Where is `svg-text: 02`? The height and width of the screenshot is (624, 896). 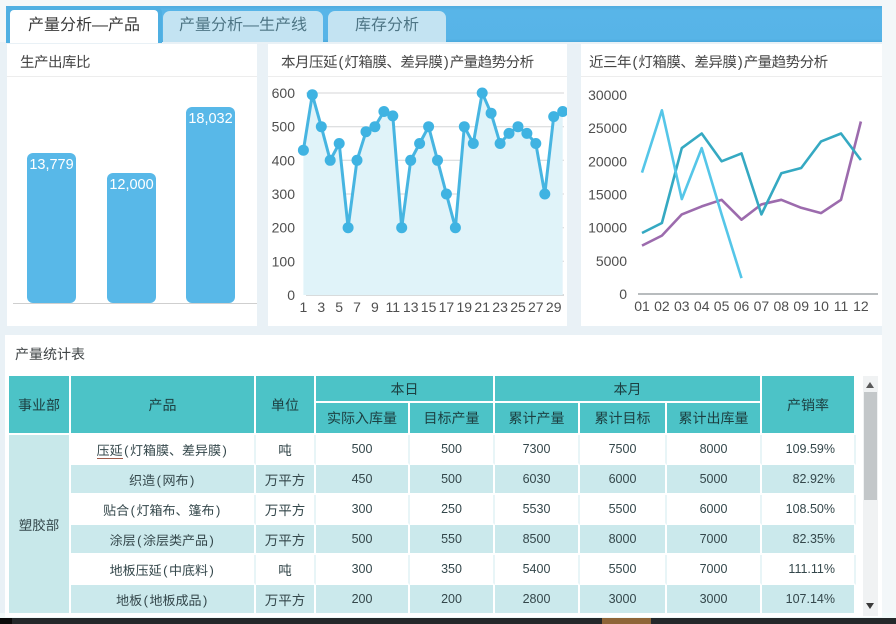 svg-text: 02 is located at coordinates (662, 306).